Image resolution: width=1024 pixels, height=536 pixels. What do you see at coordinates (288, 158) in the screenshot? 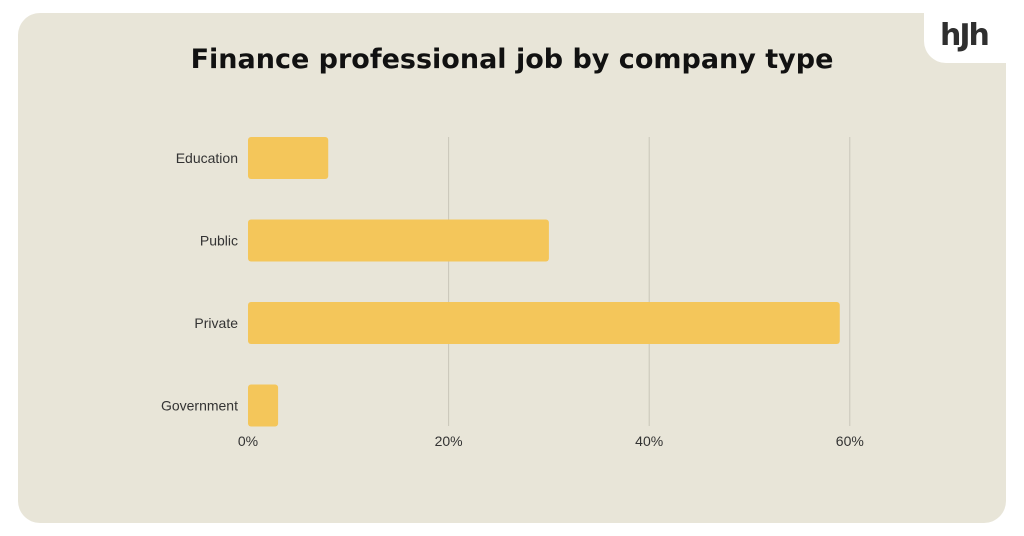
I see `bar-education` at bounding box center [288, 158].